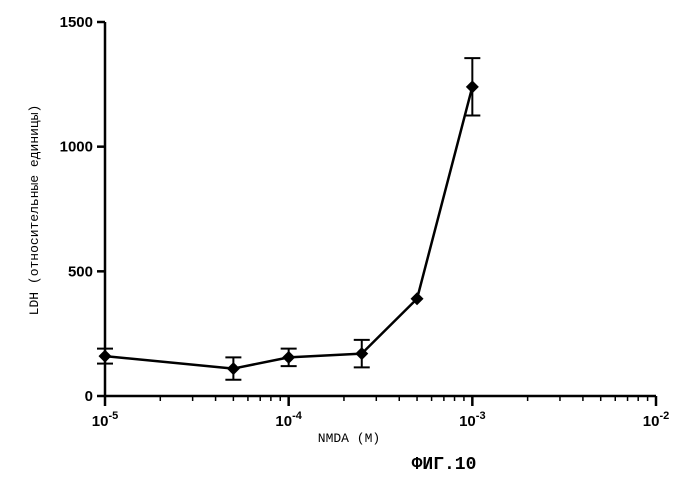 This screenshot has height=500, width=688. What do you see at coordinates (656, 420) in the screenshot?
I see `x-tick-label: 10⁻²` at bounding box center [656, 420].